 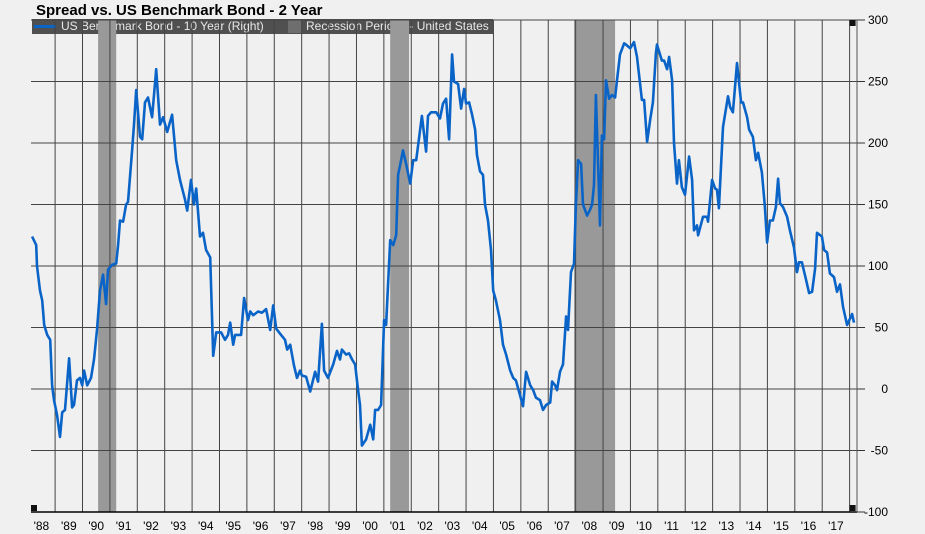 What do you see at coordinates (884, 389) in the screenshot?
I see `y-tick-label: 0` at bounding box center [884, 389].